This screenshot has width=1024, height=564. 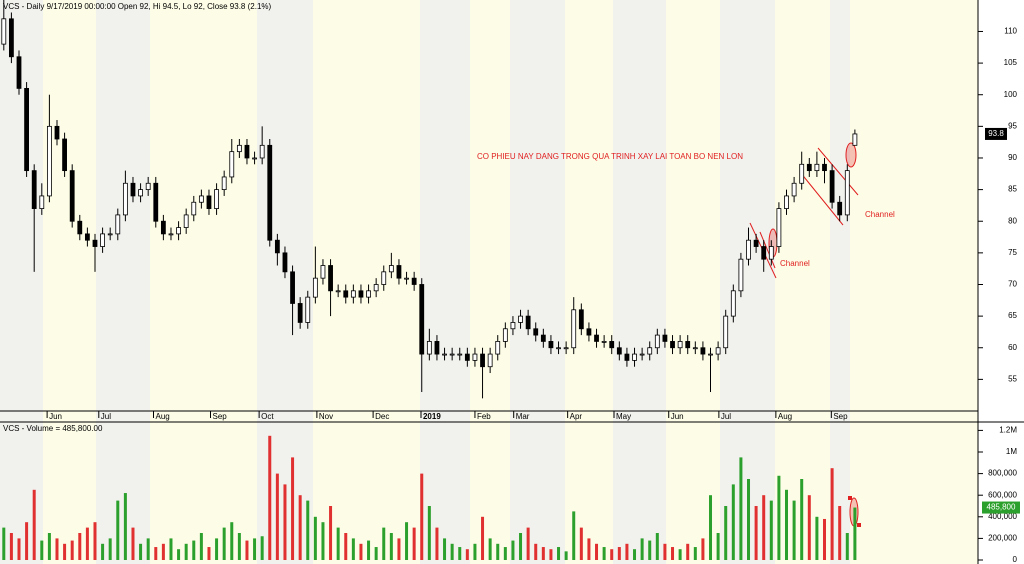 I want to click on y-tick-label: 100, so click(x=1011, y=94).